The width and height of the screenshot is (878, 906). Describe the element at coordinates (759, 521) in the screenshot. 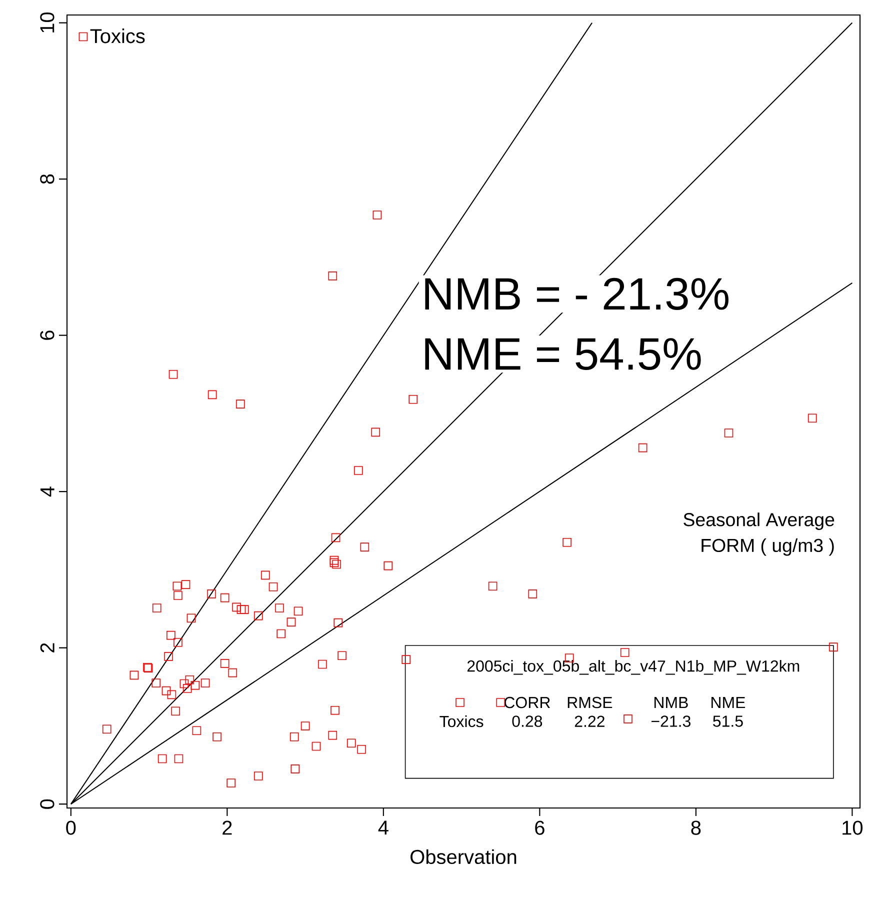

I see `annotation: Seasonal Average` at that location.